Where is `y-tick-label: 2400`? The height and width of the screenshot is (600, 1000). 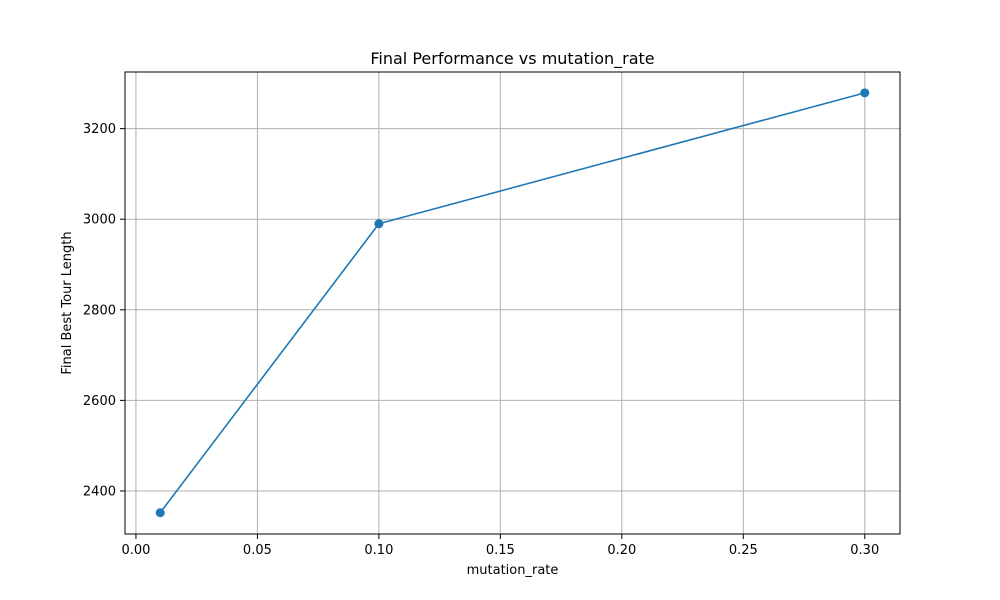 y-tick-label: 2400 is located at coordinates (99, 491).